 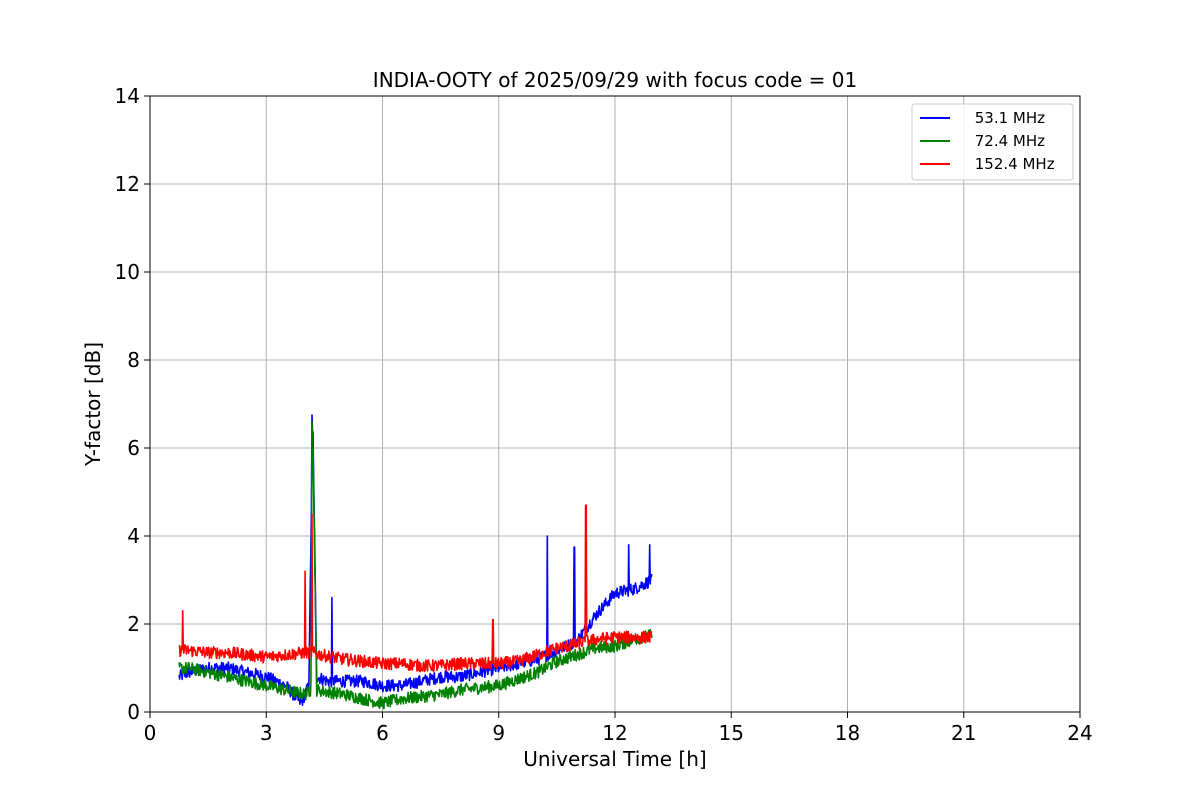 I want to click on legend: 53.1 MHz 72.4 MHz 152.4 MHz, so click(x=992, y=142).